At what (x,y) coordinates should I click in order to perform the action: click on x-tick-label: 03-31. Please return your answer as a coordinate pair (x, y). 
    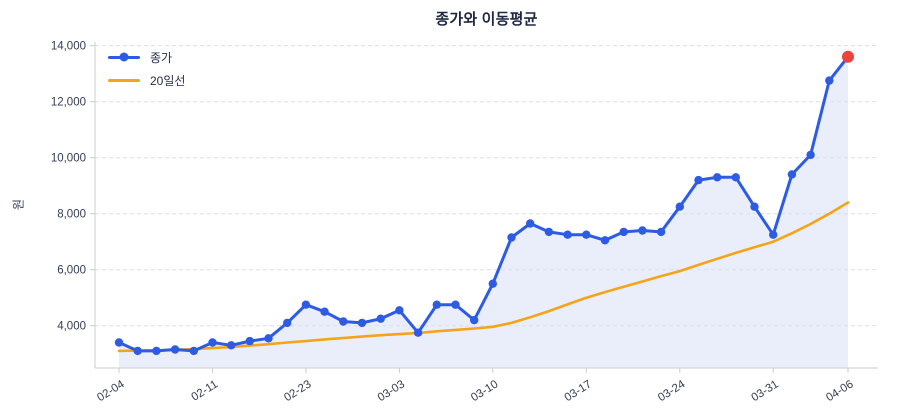
    Looking at the image, I should click on (764, 391).